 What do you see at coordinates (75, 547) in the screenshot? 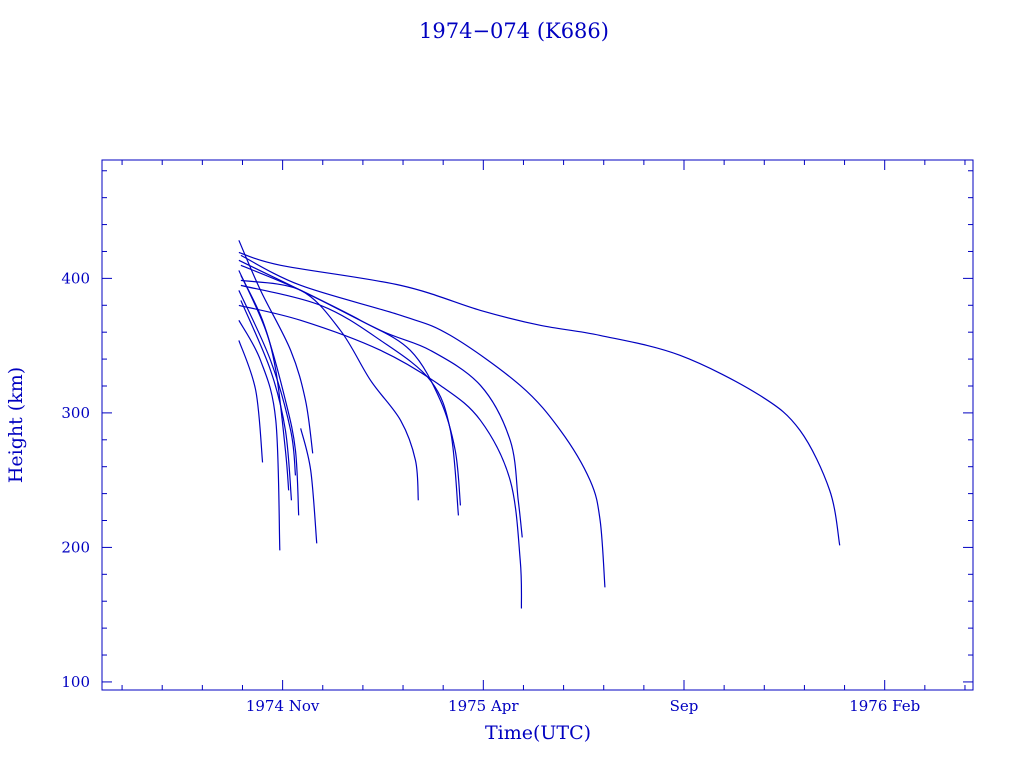
I see `y-tick-label: 200` at bounding box center [75, 547].